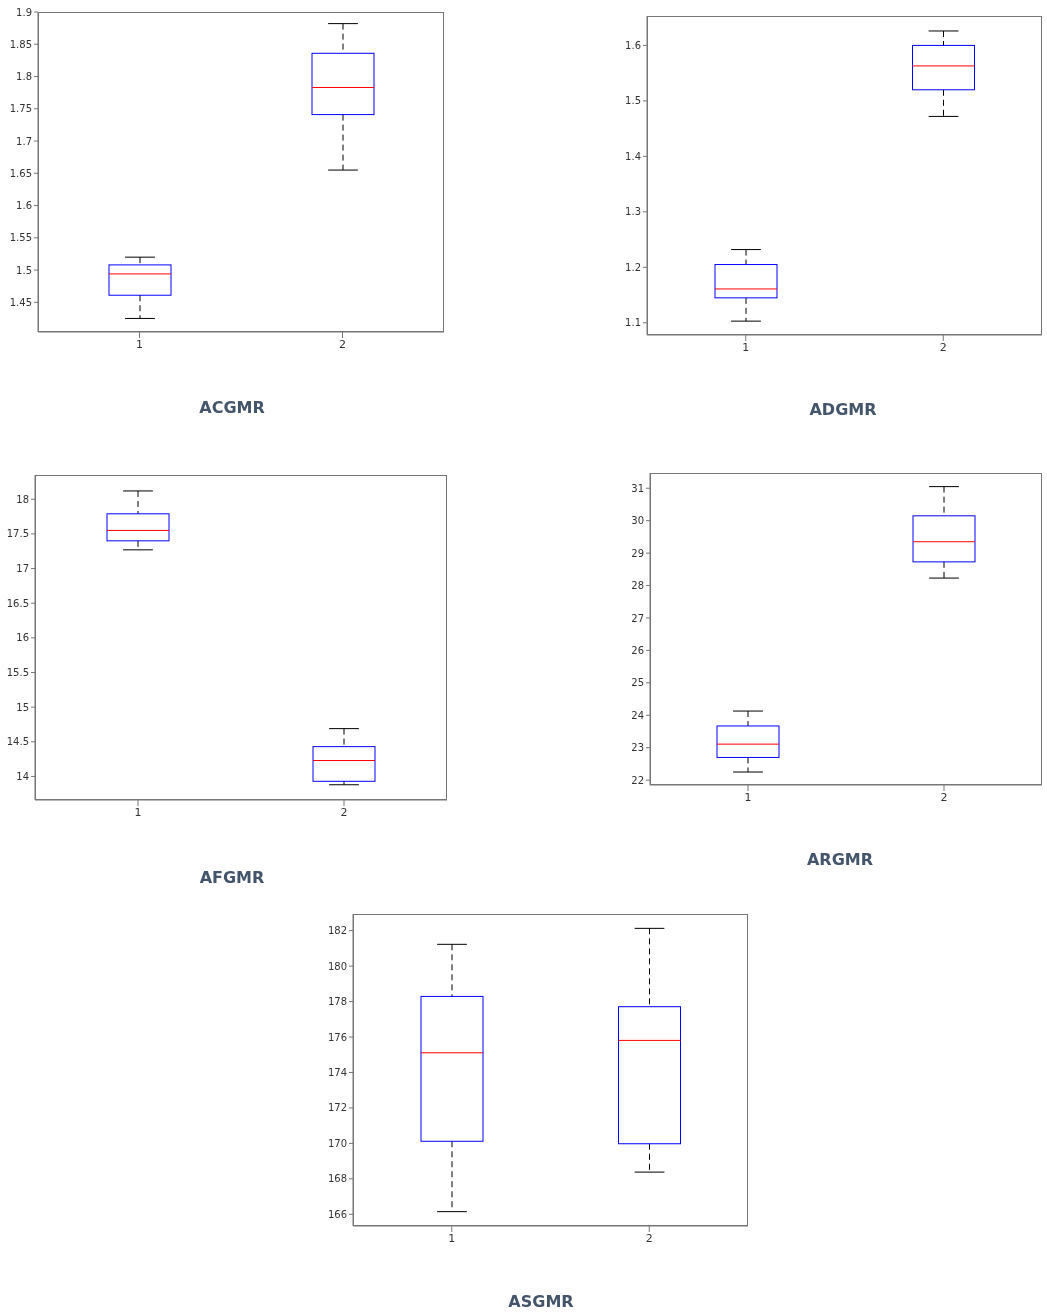 The height and width of the screenshot is (1313, 1047). I want to click on text: ARGMR, so click(840, 859).